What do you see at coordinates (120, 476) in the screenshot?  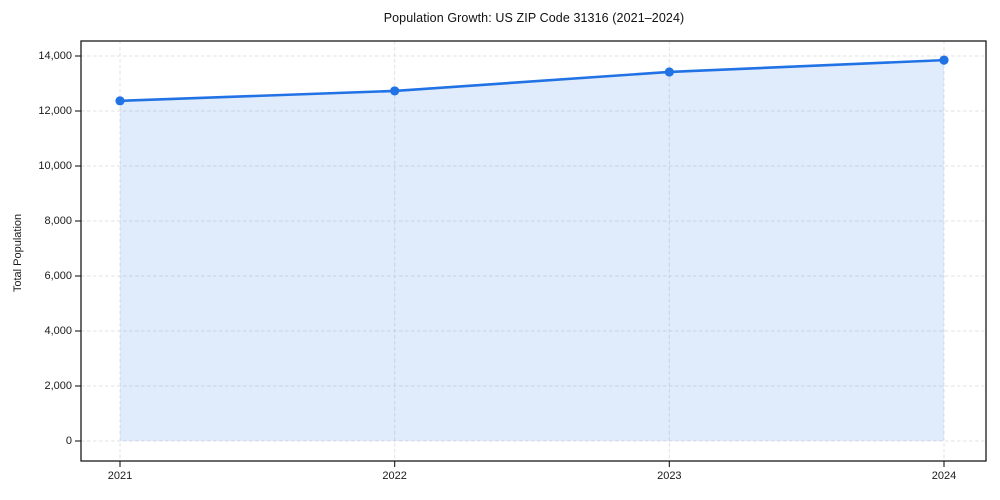 I see `x-tick-label: 2021` at bounding box center [120, 476].